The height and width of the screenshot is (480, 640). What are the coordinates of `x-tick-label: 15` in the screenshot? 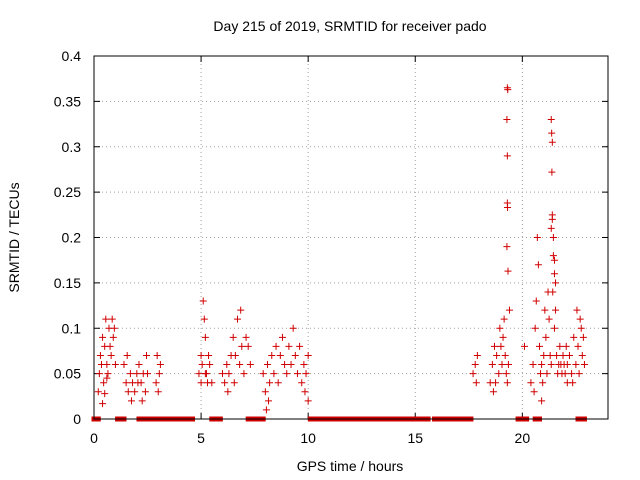 It's located at (415, 438).